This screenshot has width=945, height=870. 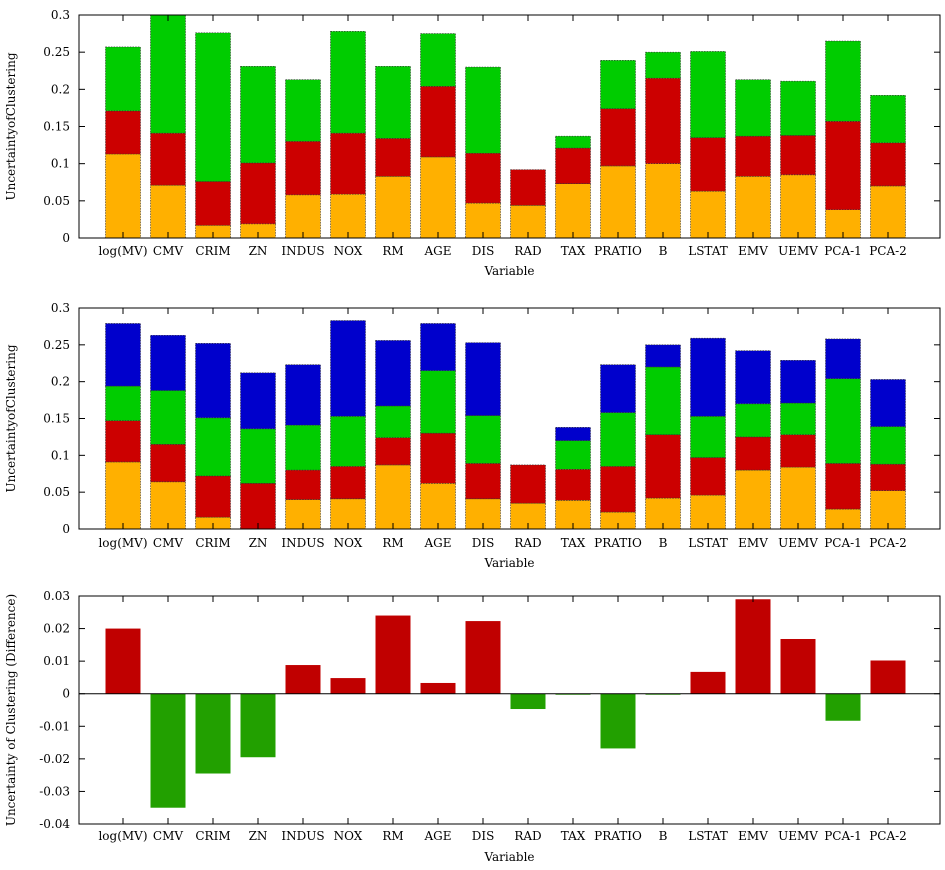 I want to click on bar-DIS, so click(x=483, y=657).